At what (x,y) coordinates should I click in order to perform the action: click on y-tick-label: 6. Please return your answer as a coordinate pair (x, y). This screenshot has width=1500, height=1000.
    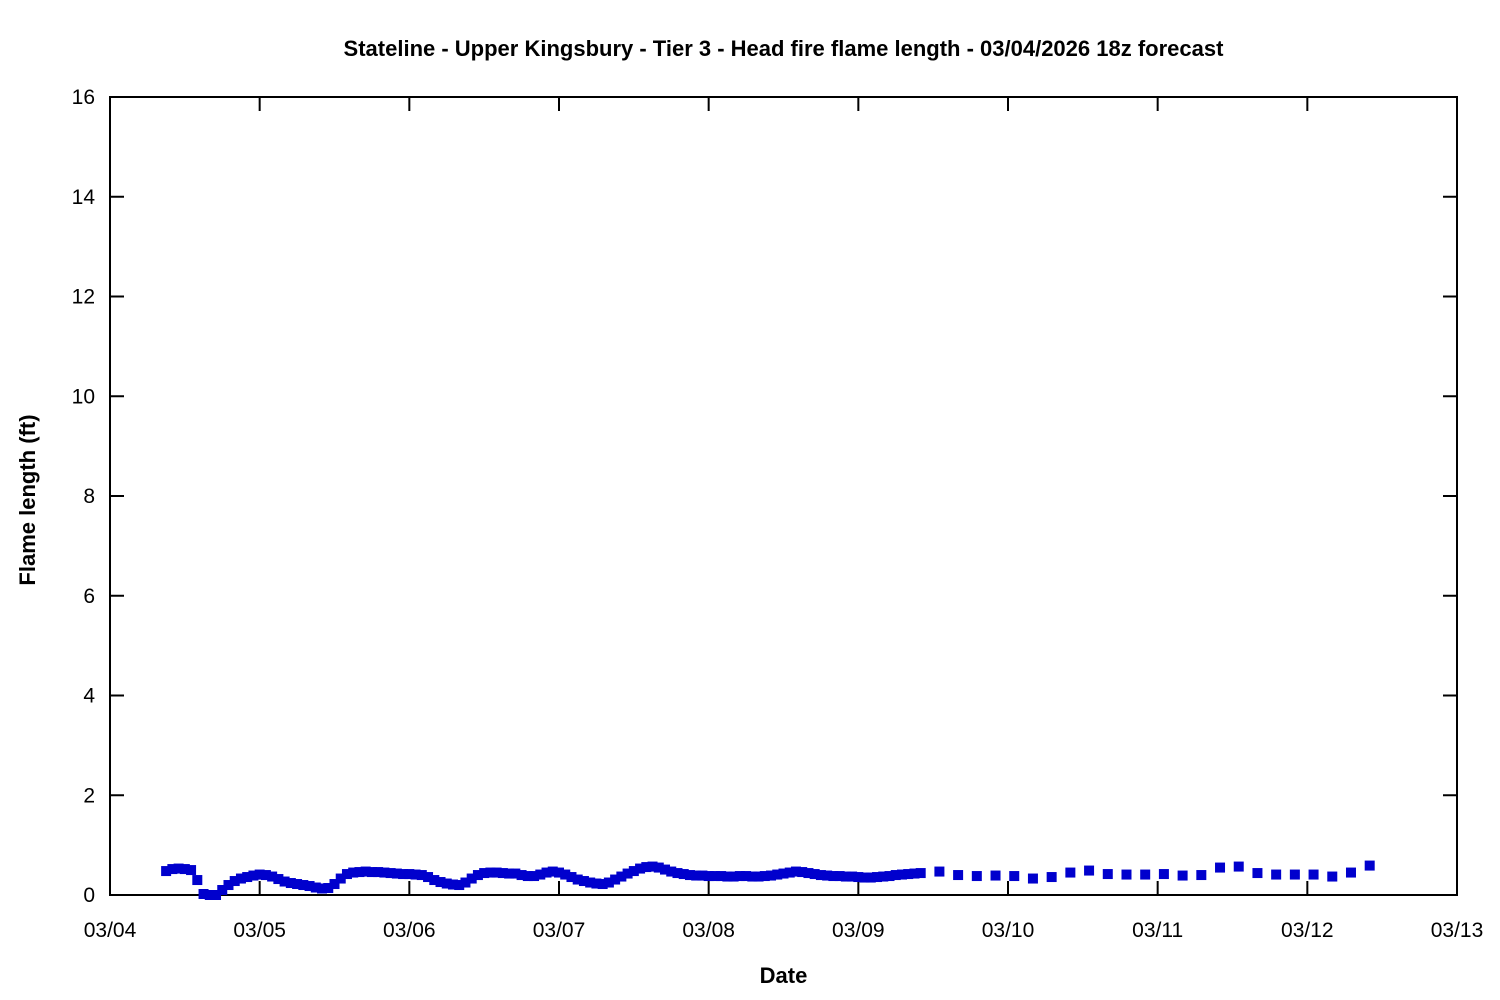
    Looking at the image, I should click on (89, 596).